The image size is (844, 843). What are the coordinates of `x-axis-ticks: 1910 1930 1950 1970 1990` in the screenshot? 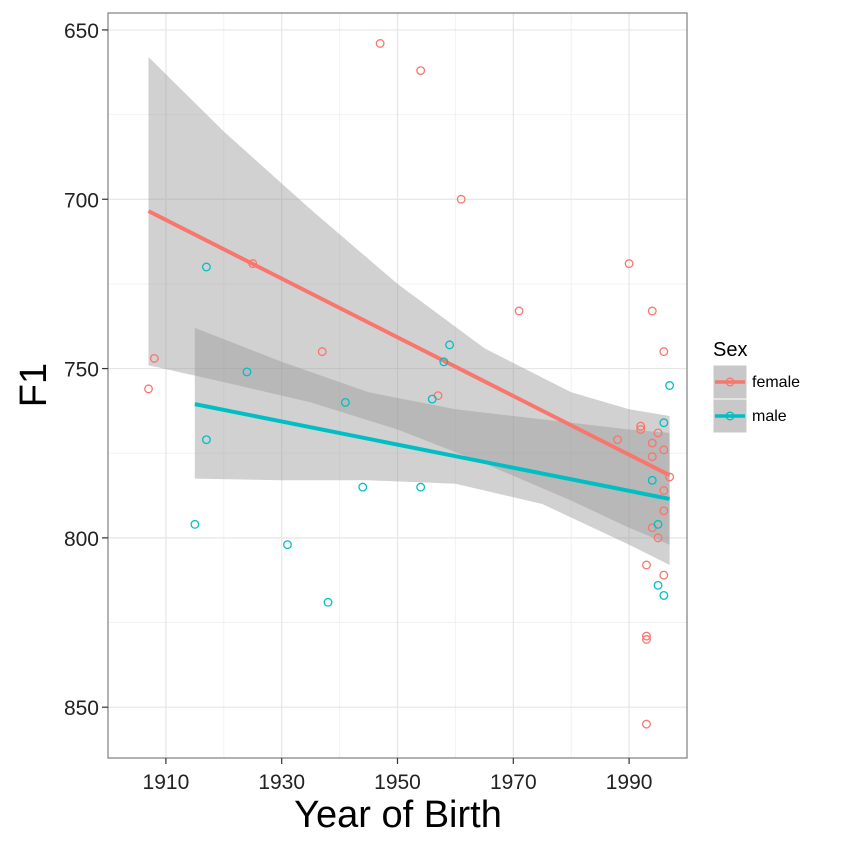 It's located at (398, 776).